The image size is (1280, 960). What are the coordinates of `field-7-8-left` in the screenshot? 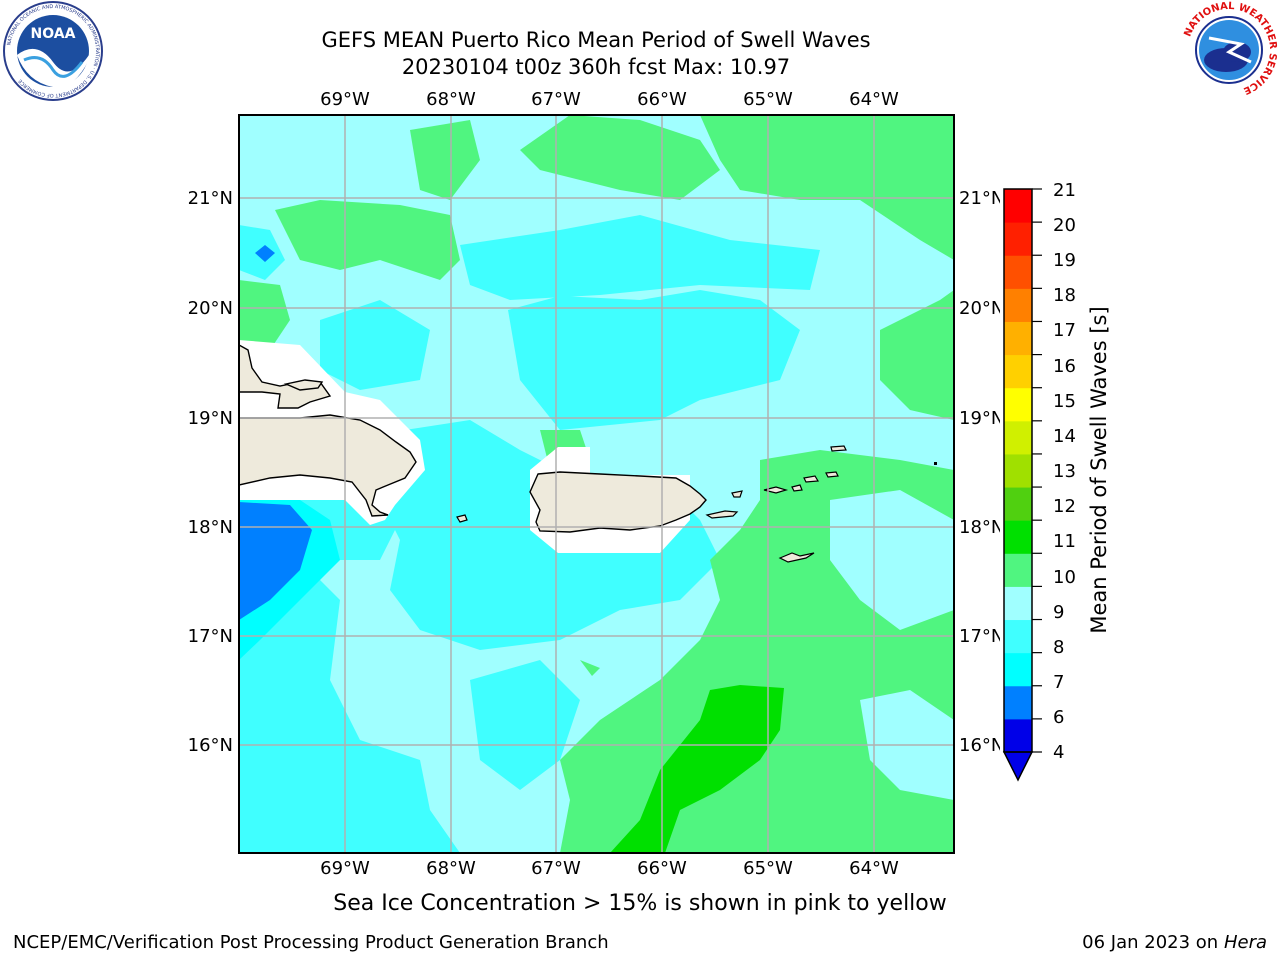 It's located at (375, 345).